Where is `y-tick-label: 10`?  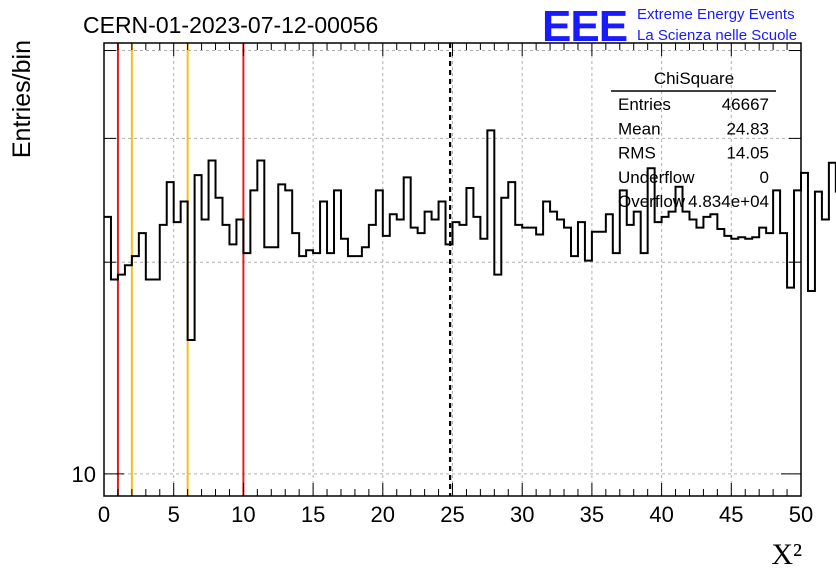 y-tick-label: 10 is located at coordinates (84, 474).